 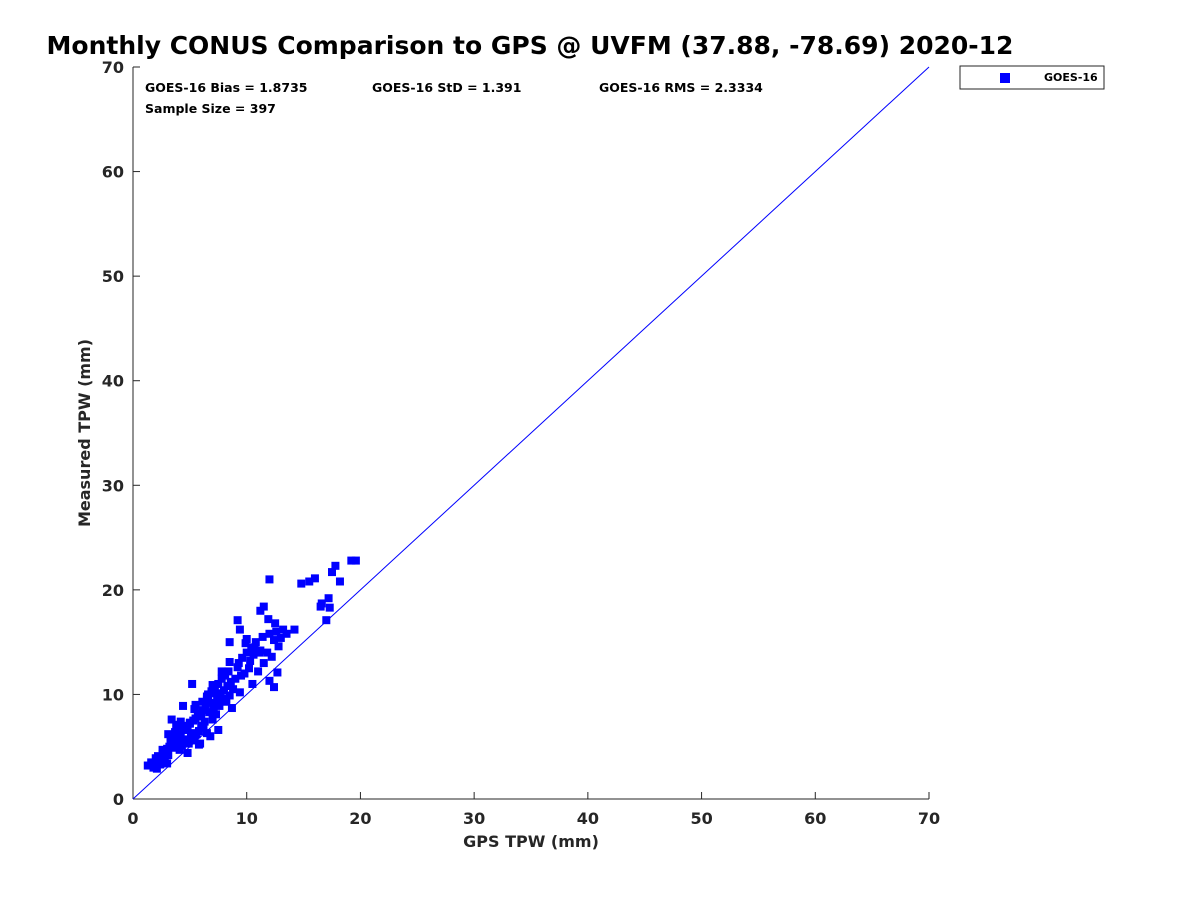 What do you see at coordinates (113, 485) in the screenshot?
I see `y-tick-label: 30` at bounding box center [113, 485].